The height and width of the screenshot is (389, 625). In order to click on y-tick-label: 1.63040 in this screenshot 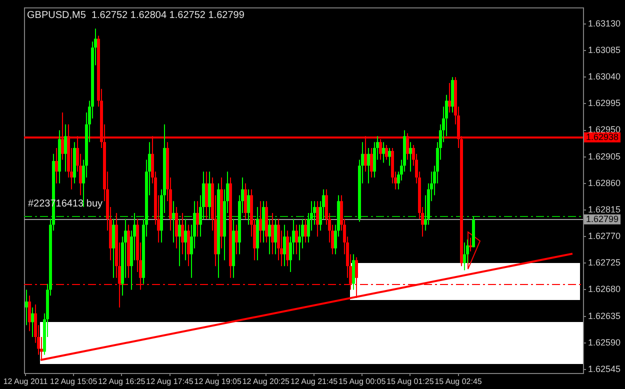, I will do `click(604, 77)`.